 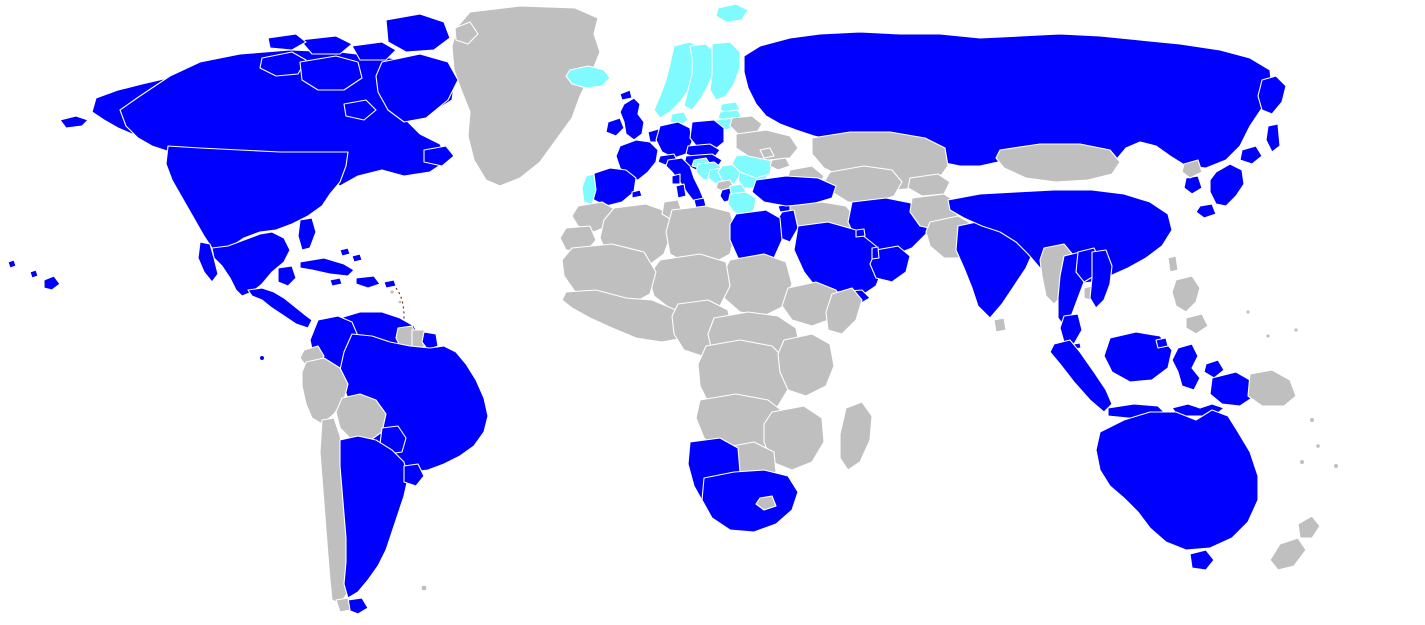 What do you see at coordinates (287, 276) in the screenshot?
I see `country-mexico-yucatan` at bounding box center [287, 276].